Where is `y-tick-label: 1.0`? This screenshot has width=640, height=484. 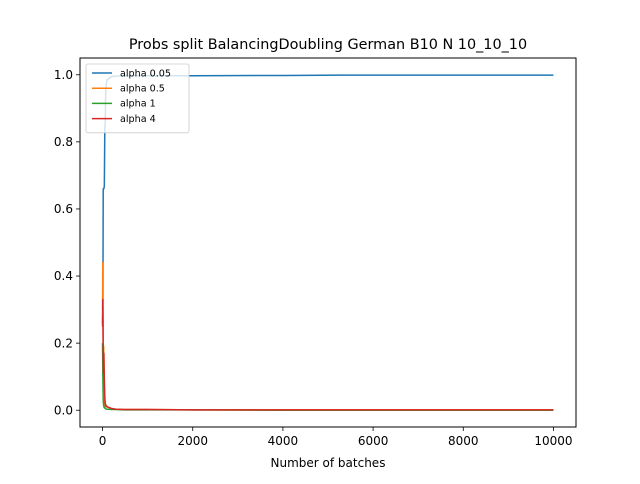
y-tick-label: 1.0 is located at coordinates (63, 75).